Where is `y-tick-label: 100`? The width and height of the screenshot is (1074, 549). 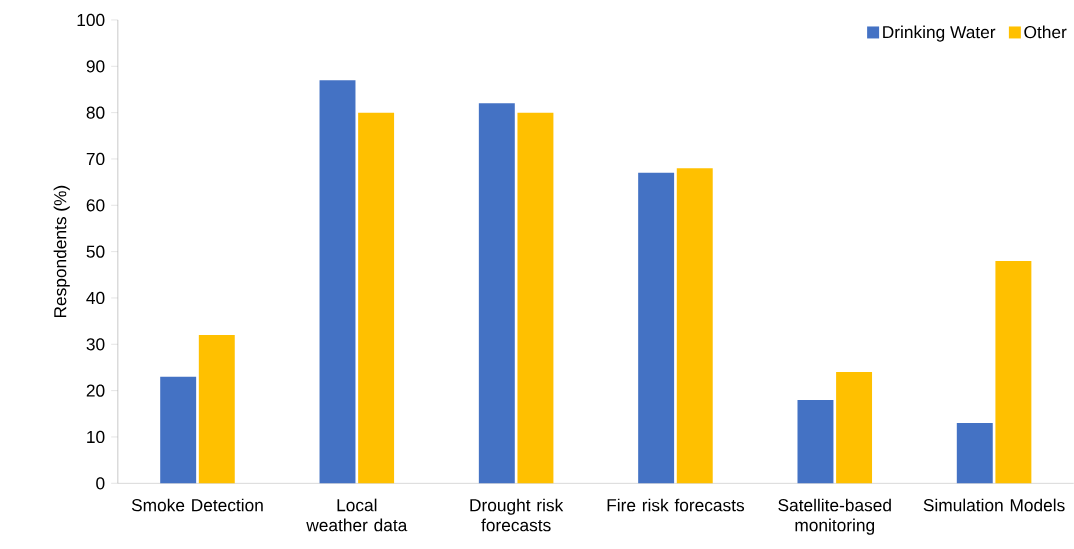 y-tick-label: 100 is located at coordinates (91, 19).